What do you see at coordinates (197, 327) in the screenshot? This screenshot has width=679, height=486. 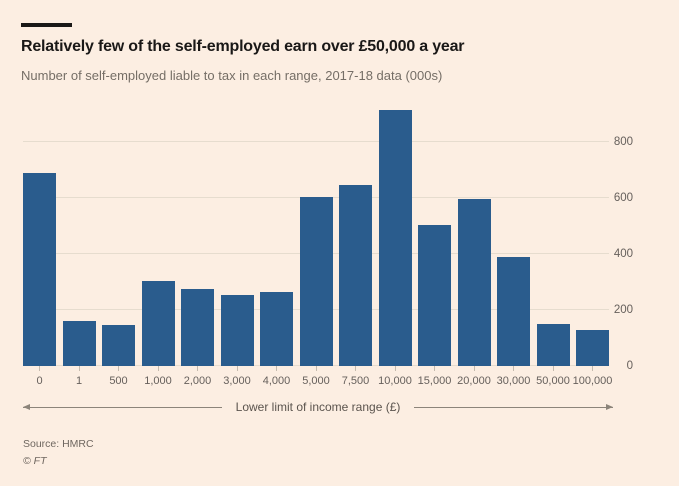 I see `bar-2,000` at bounding box center [197, 327].